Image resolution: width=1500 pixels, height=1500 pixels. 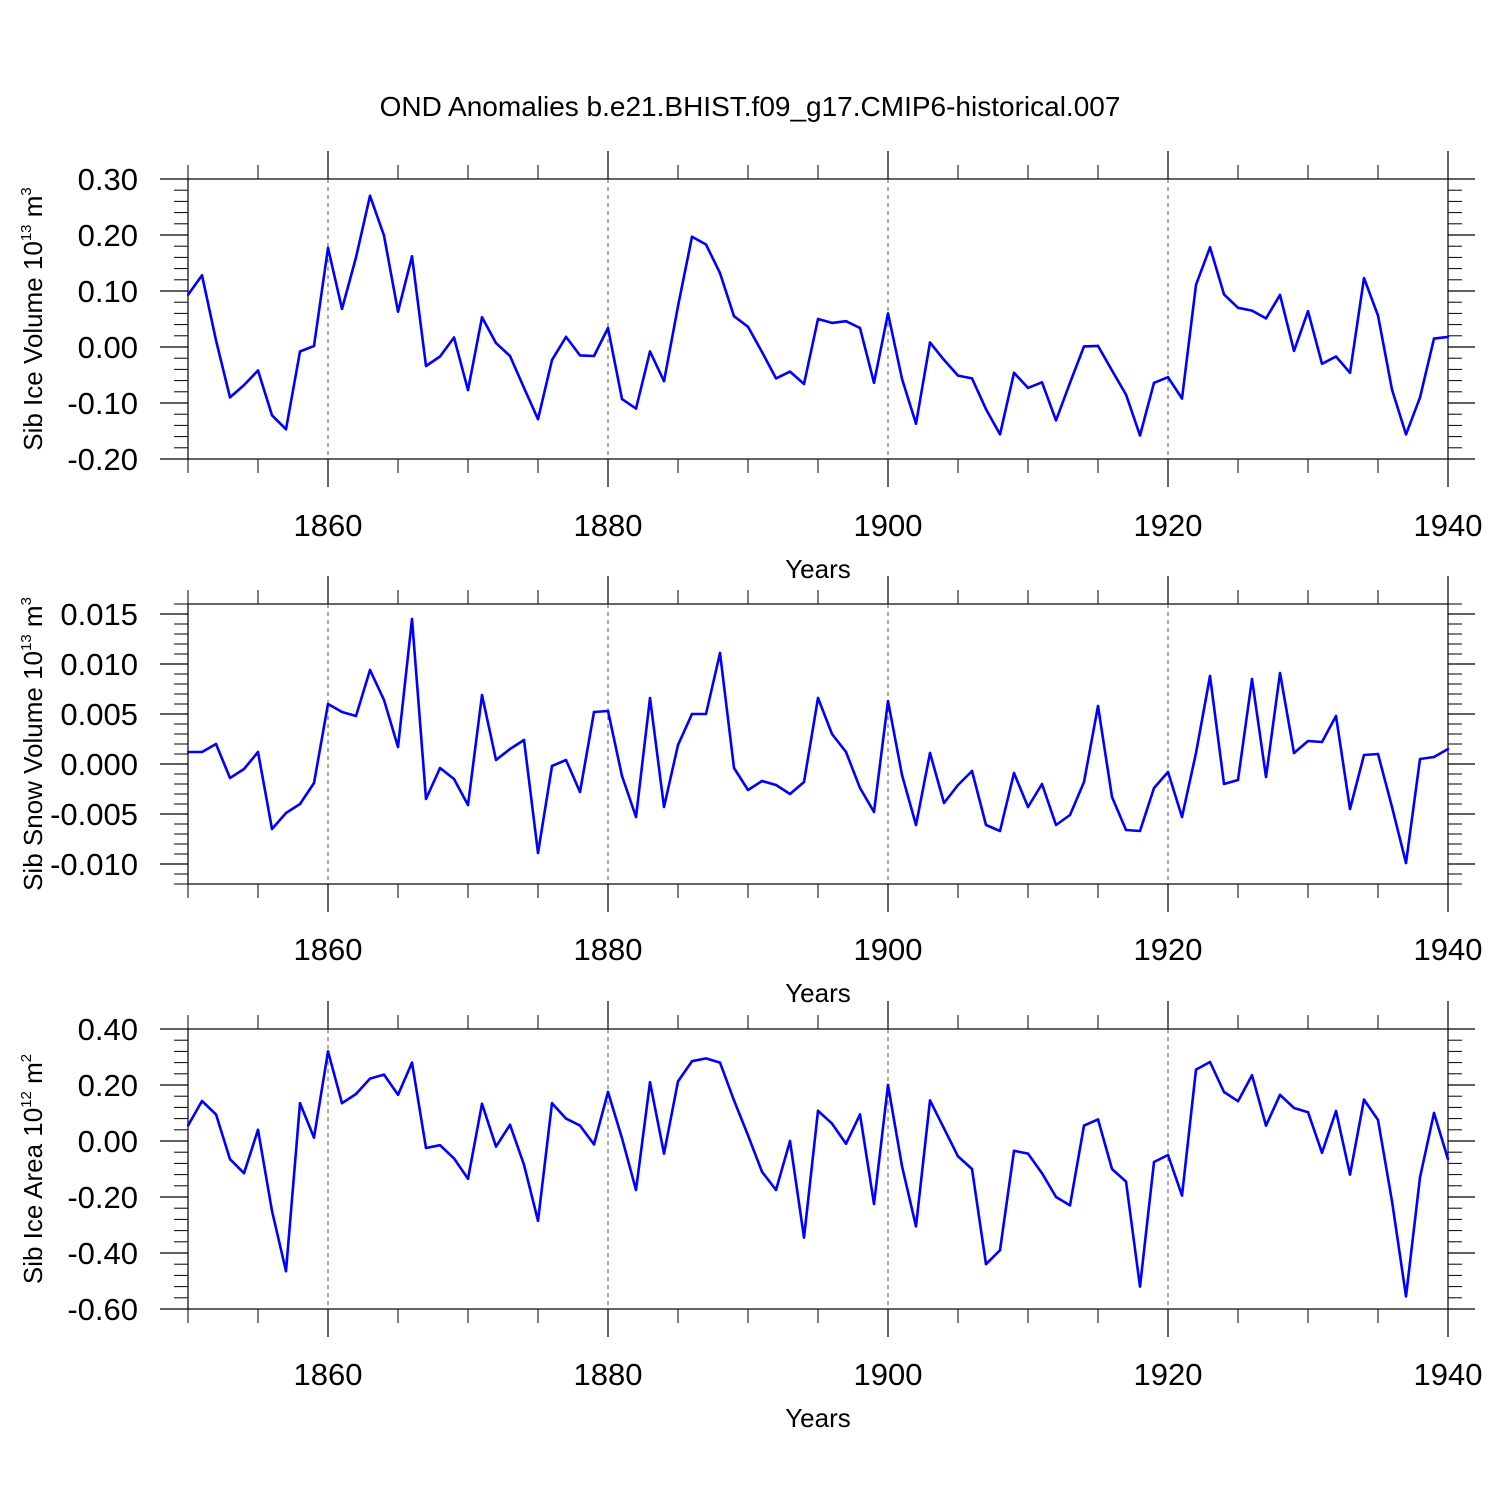 What do you see at coordinates (99, 614) in the screenshot?
I see `y-tick-label: 0.015` at bounding box center [99, 614].